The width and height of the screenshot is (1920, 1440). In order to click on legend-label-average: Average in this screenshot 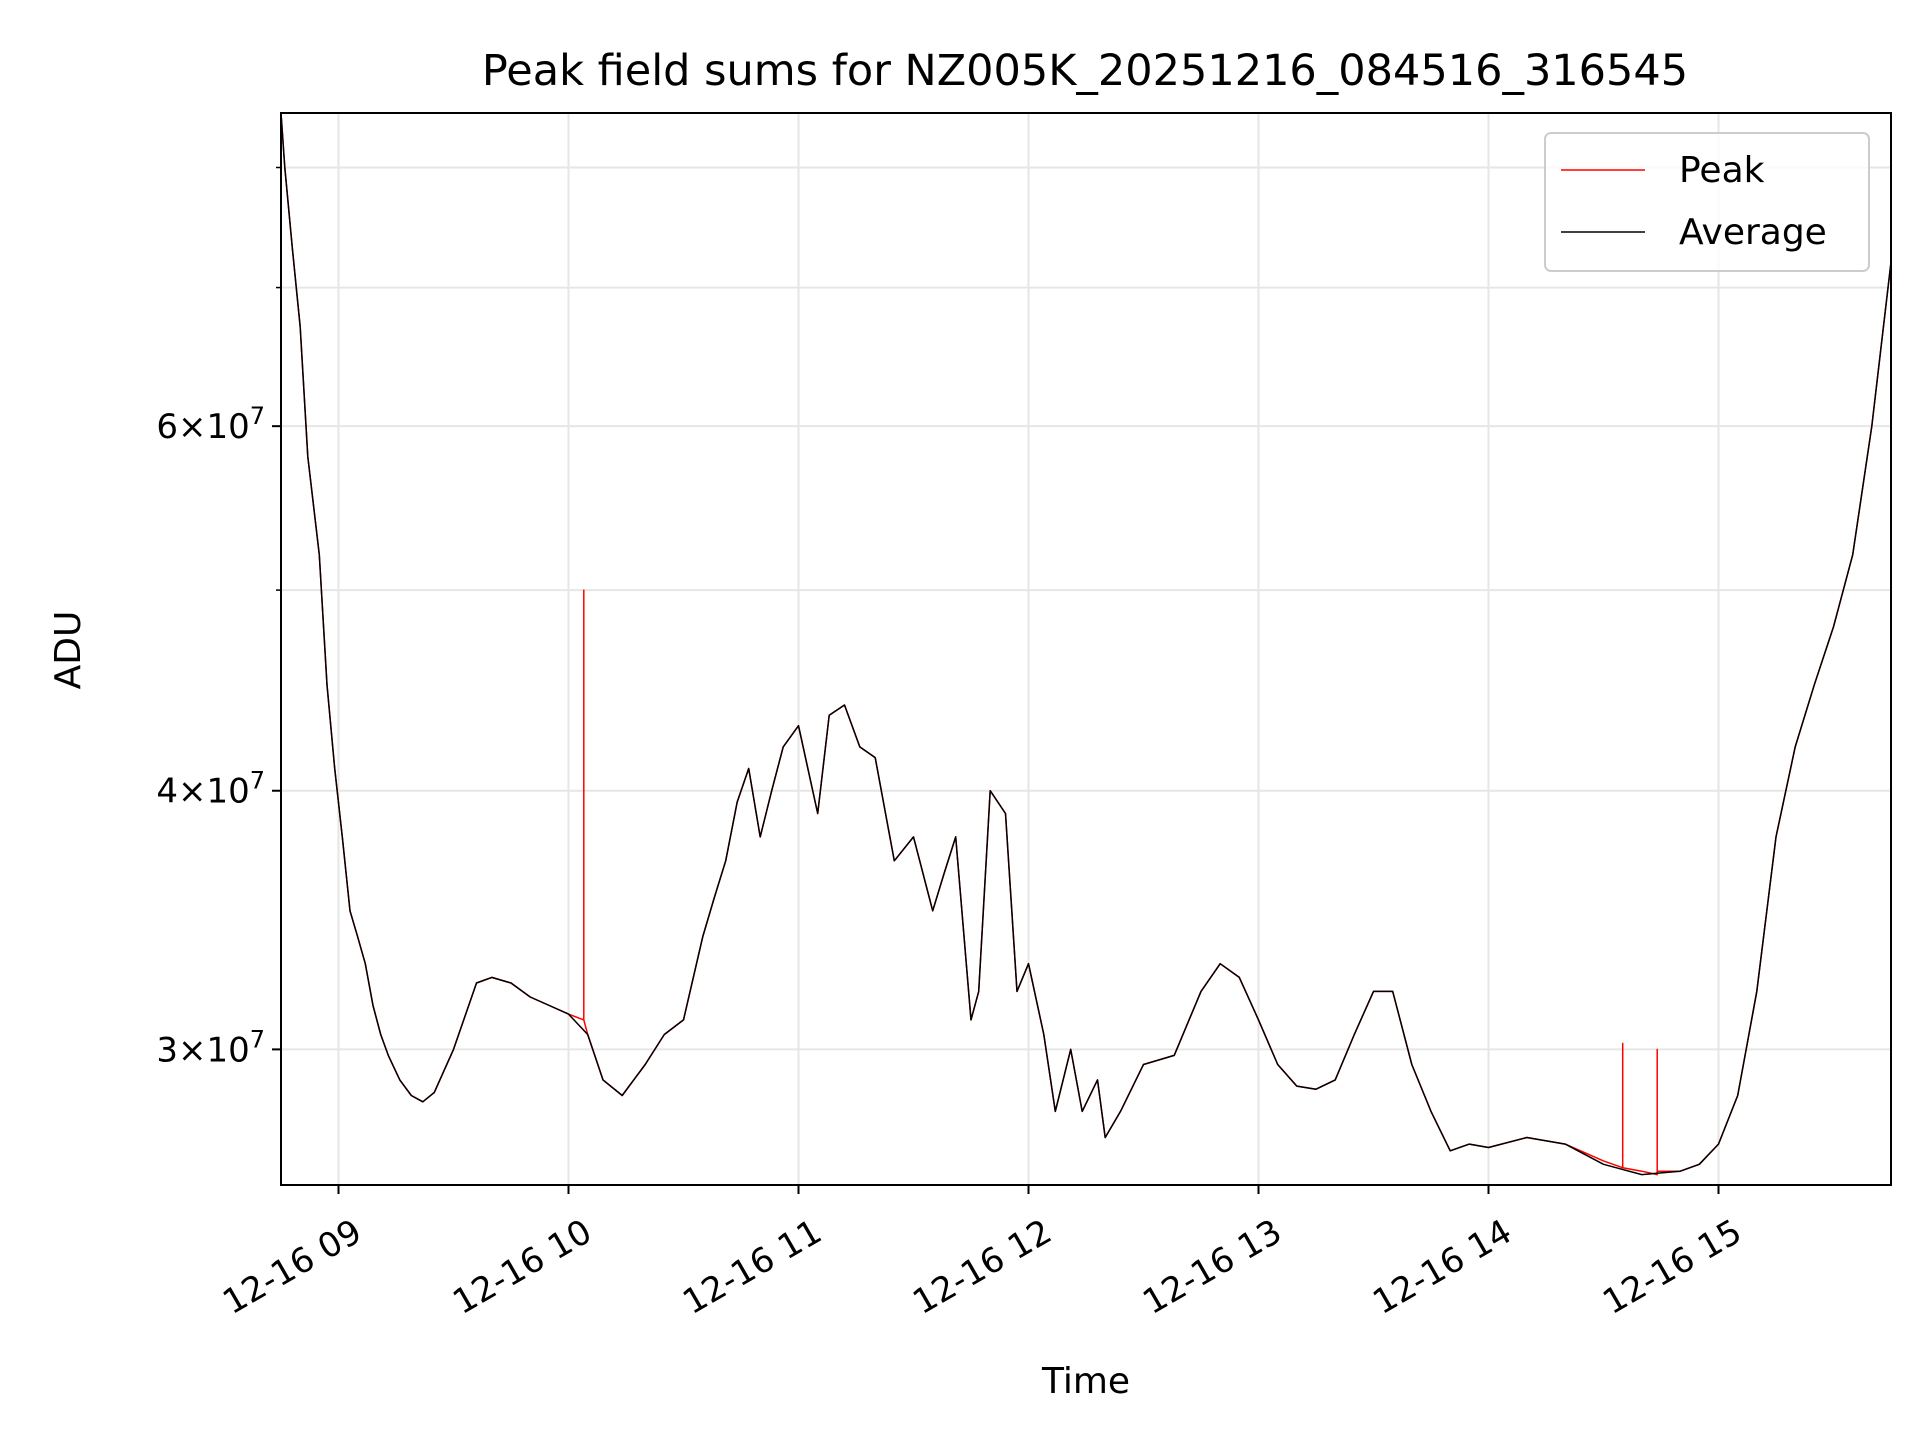, I will do `click(1753, 232)`.